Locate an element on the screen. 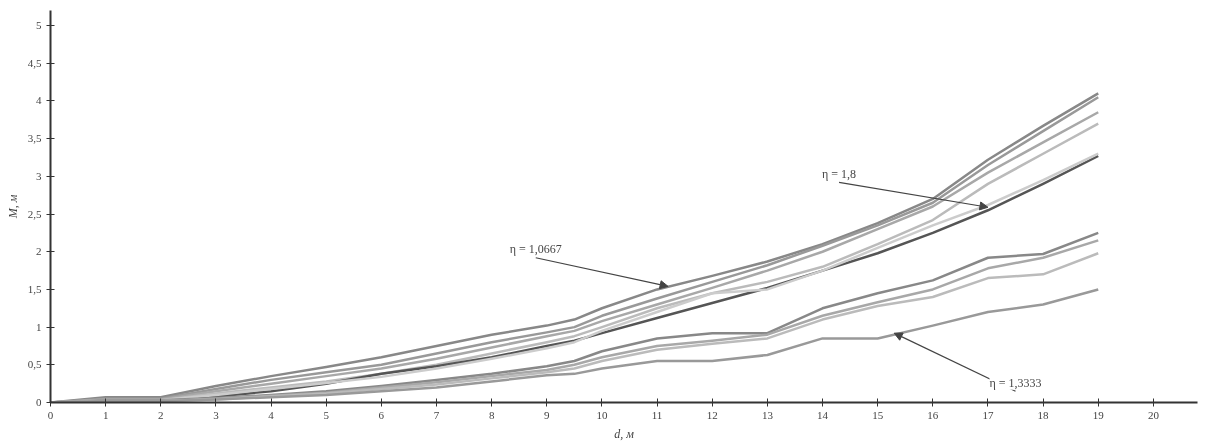 Image resolution: width=1217 pixels, height=443 pixels. y-tick-label: 2 is located at coordinates (39, 251).